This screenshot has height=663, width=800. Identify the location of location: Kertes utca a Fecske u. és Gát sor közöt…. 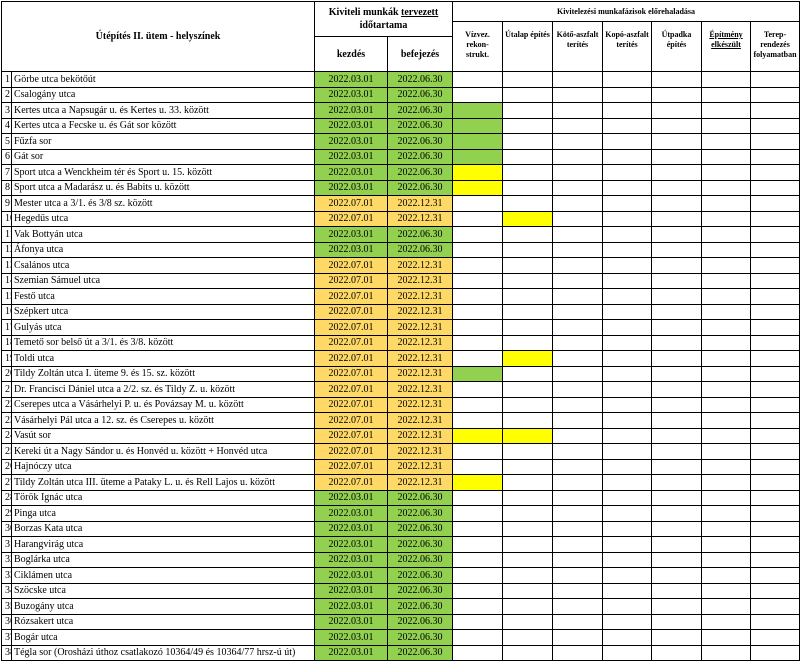
(163, 125).